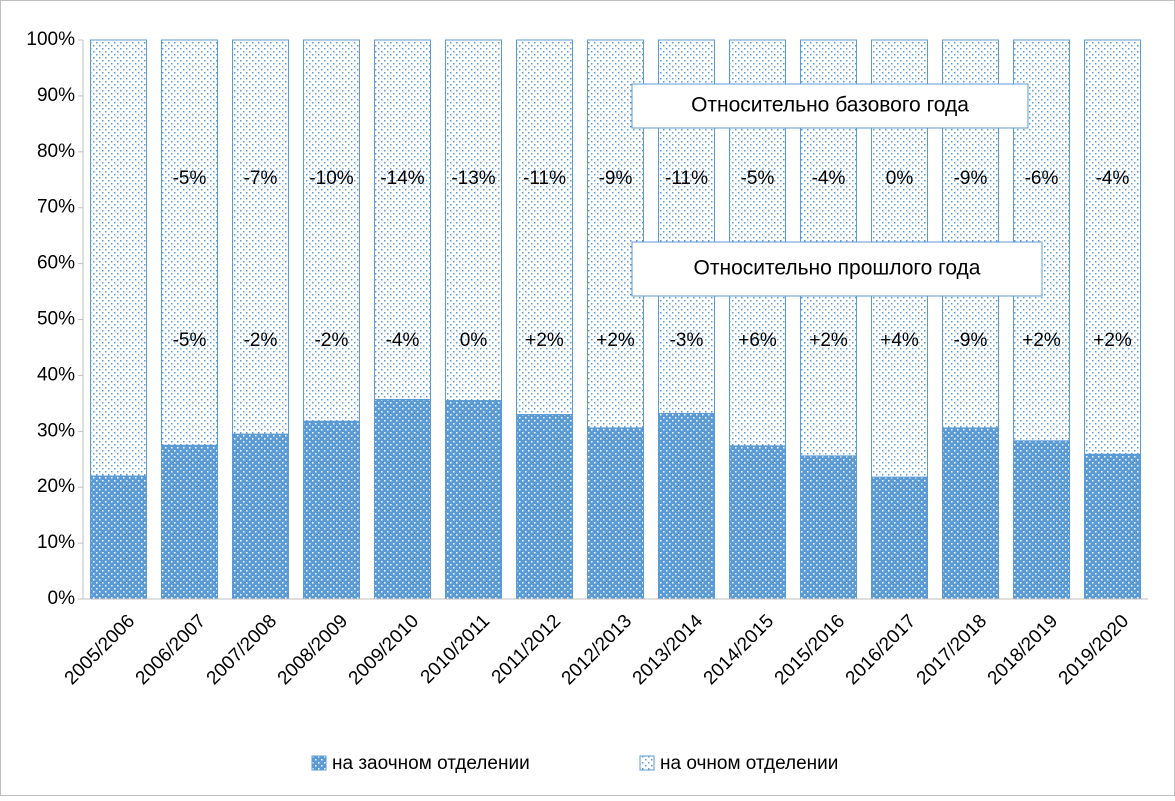  What do you see at coordinates (56, 263) in the screenshot?
I see `y-tick-label: 60%` at bounding box center [56, 263].